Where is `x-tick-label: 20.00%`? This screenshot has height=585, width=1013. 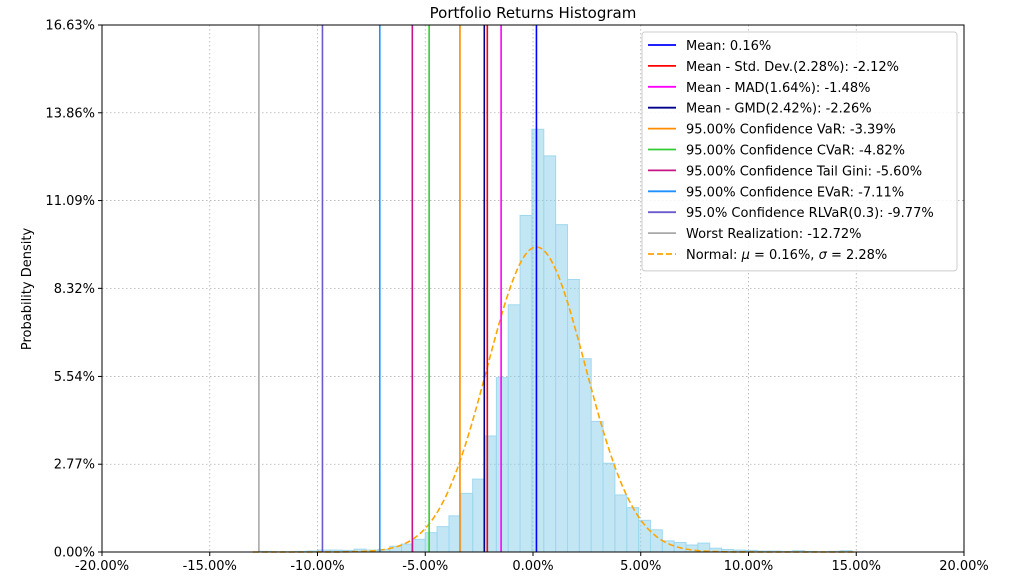
x-tick-label: 20.00% is located at coordinates (964, 566).